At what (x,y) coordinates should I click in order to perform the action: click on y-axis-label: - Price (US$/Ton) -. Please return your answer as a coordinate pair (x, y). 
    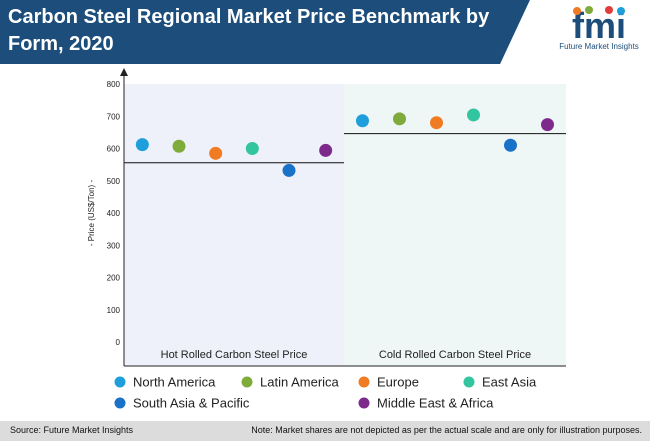
    Looking at the image, I should click on (91, 213).